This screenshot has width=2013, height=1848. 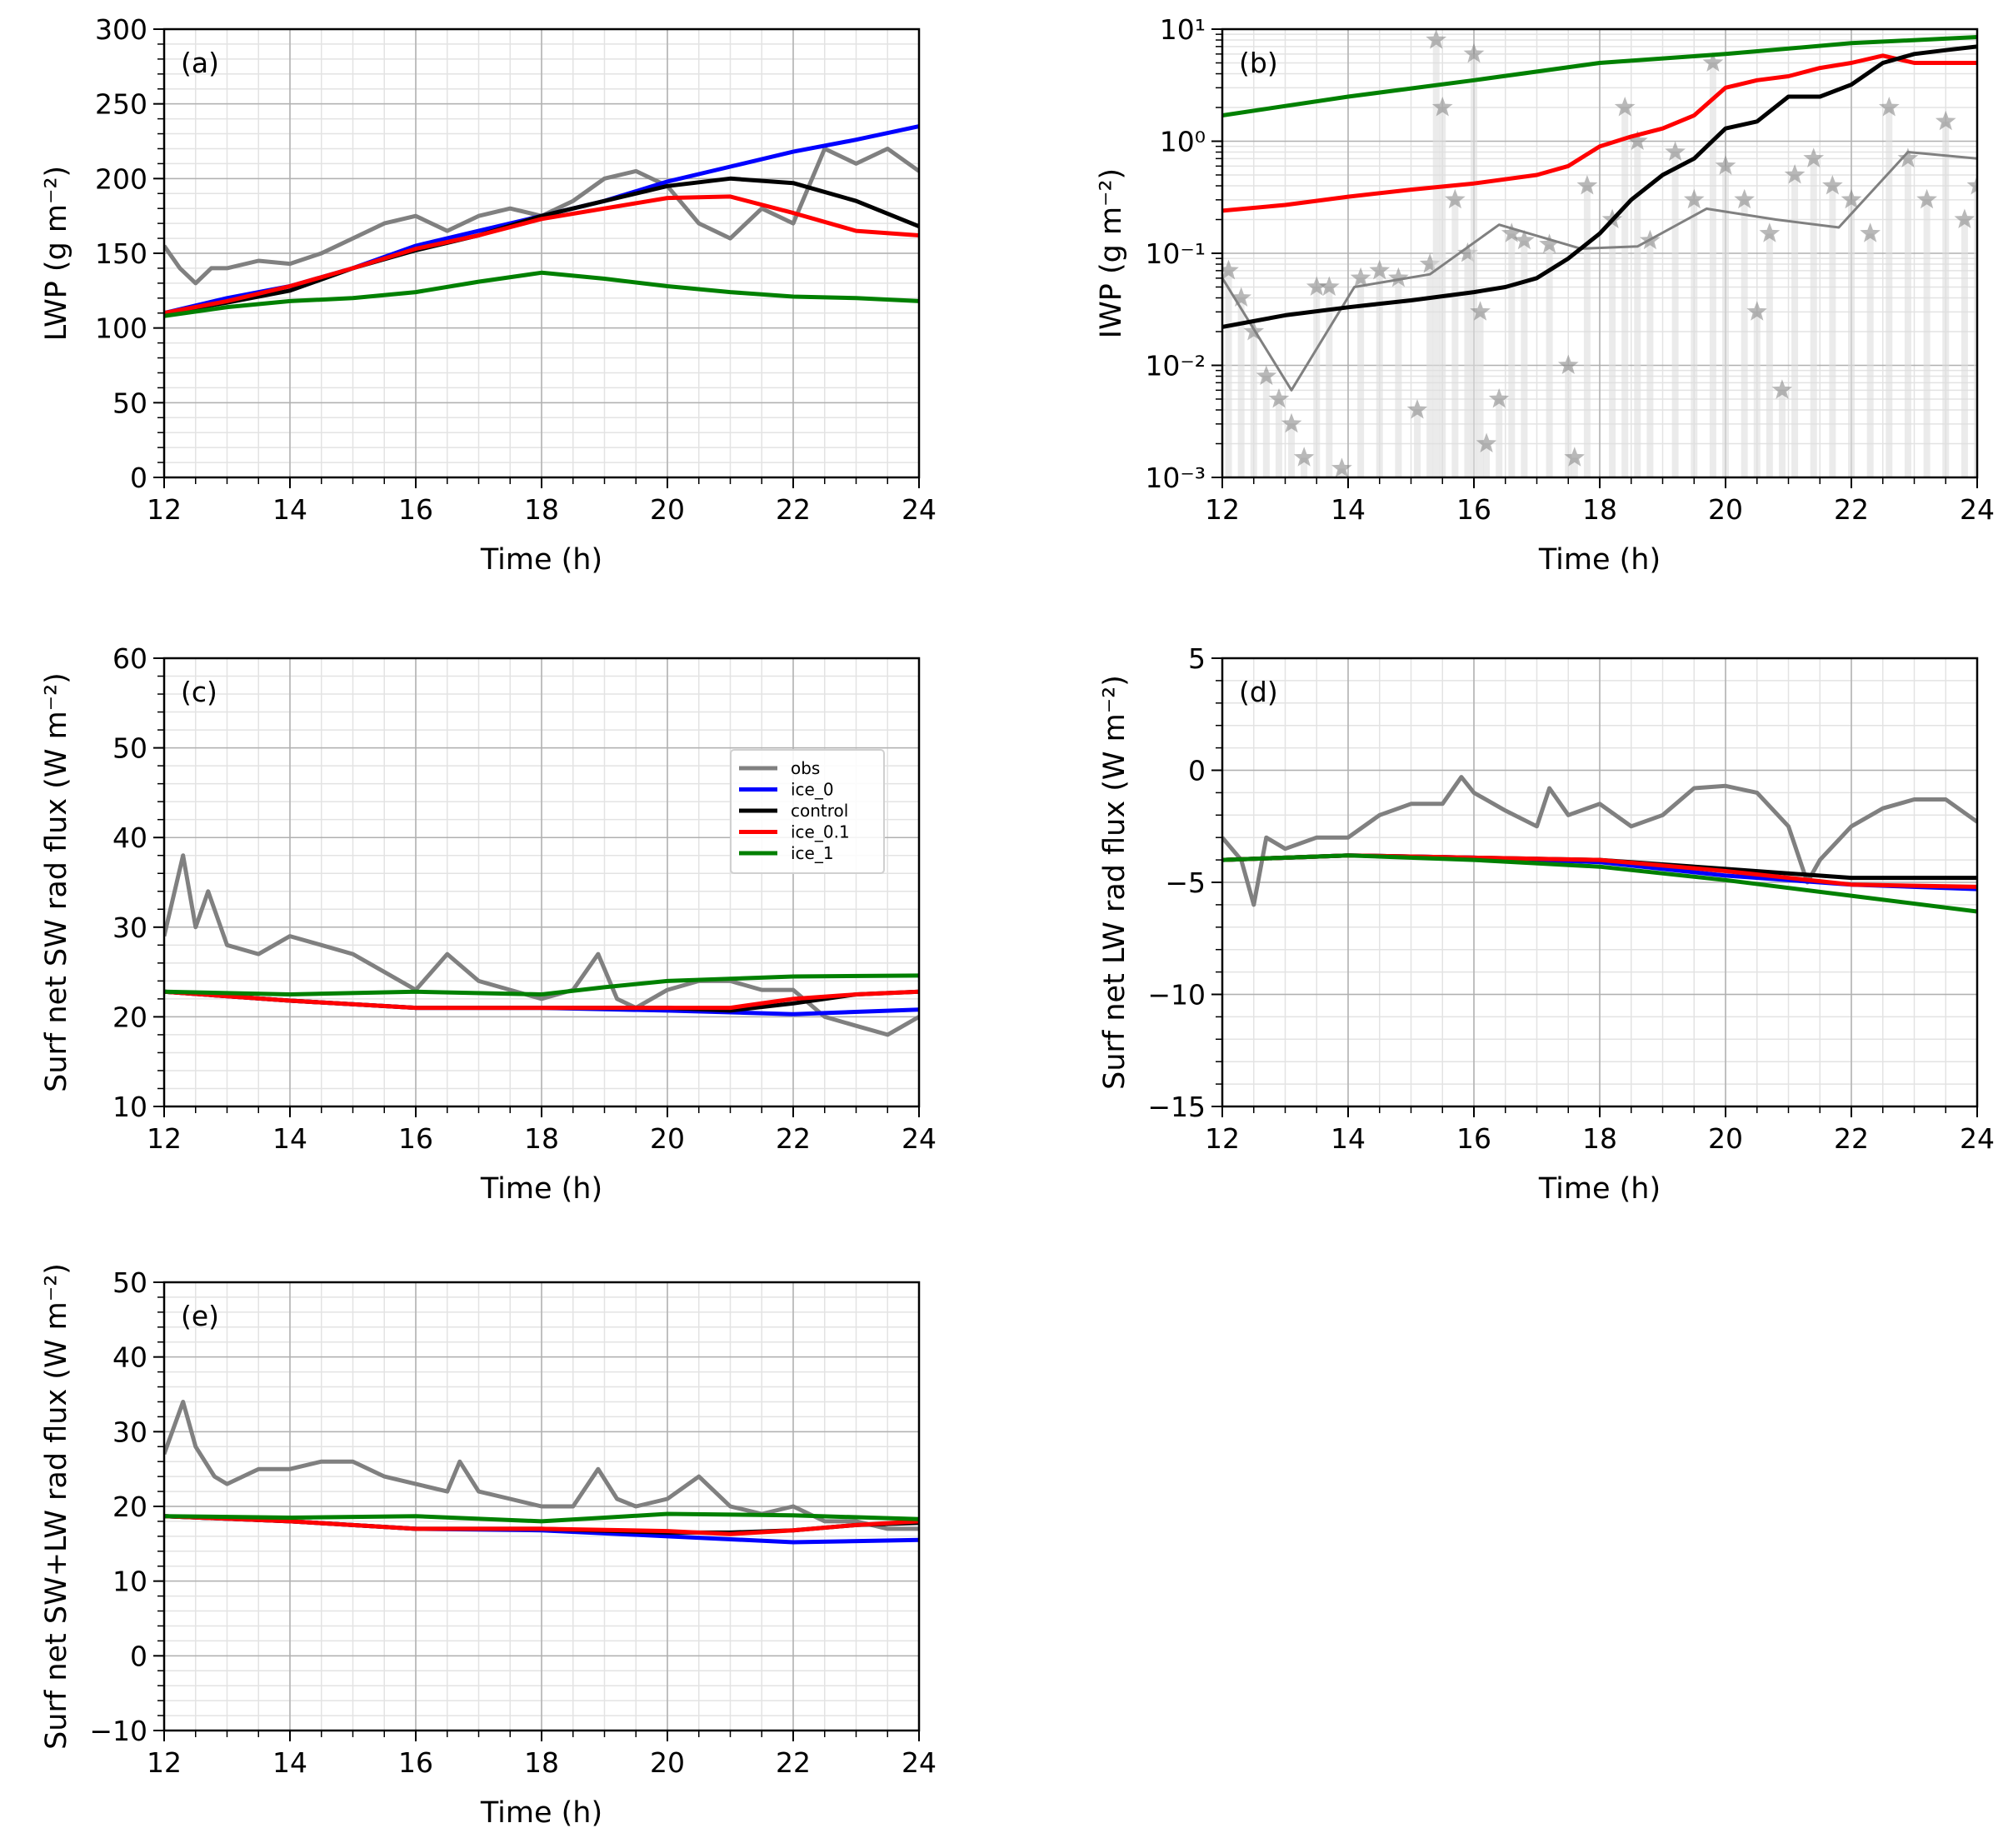 What do you see at coordinates (56, 1507) in the screenshot?
I see `y-axis-label: Surf net SW+LW rad flux (W m⁻²)` at bounding box center [56, 1507].